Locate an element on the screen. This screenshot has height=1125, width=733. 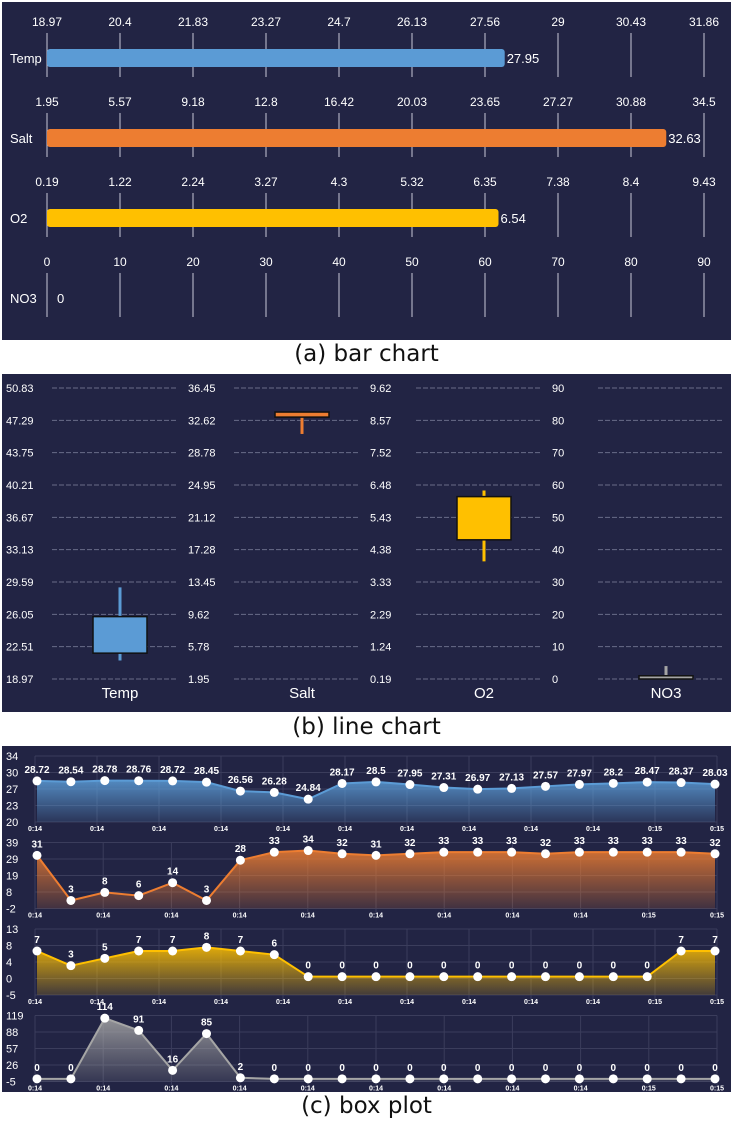
o2-value-label: 6.54 is located at coordinates (513, 218).